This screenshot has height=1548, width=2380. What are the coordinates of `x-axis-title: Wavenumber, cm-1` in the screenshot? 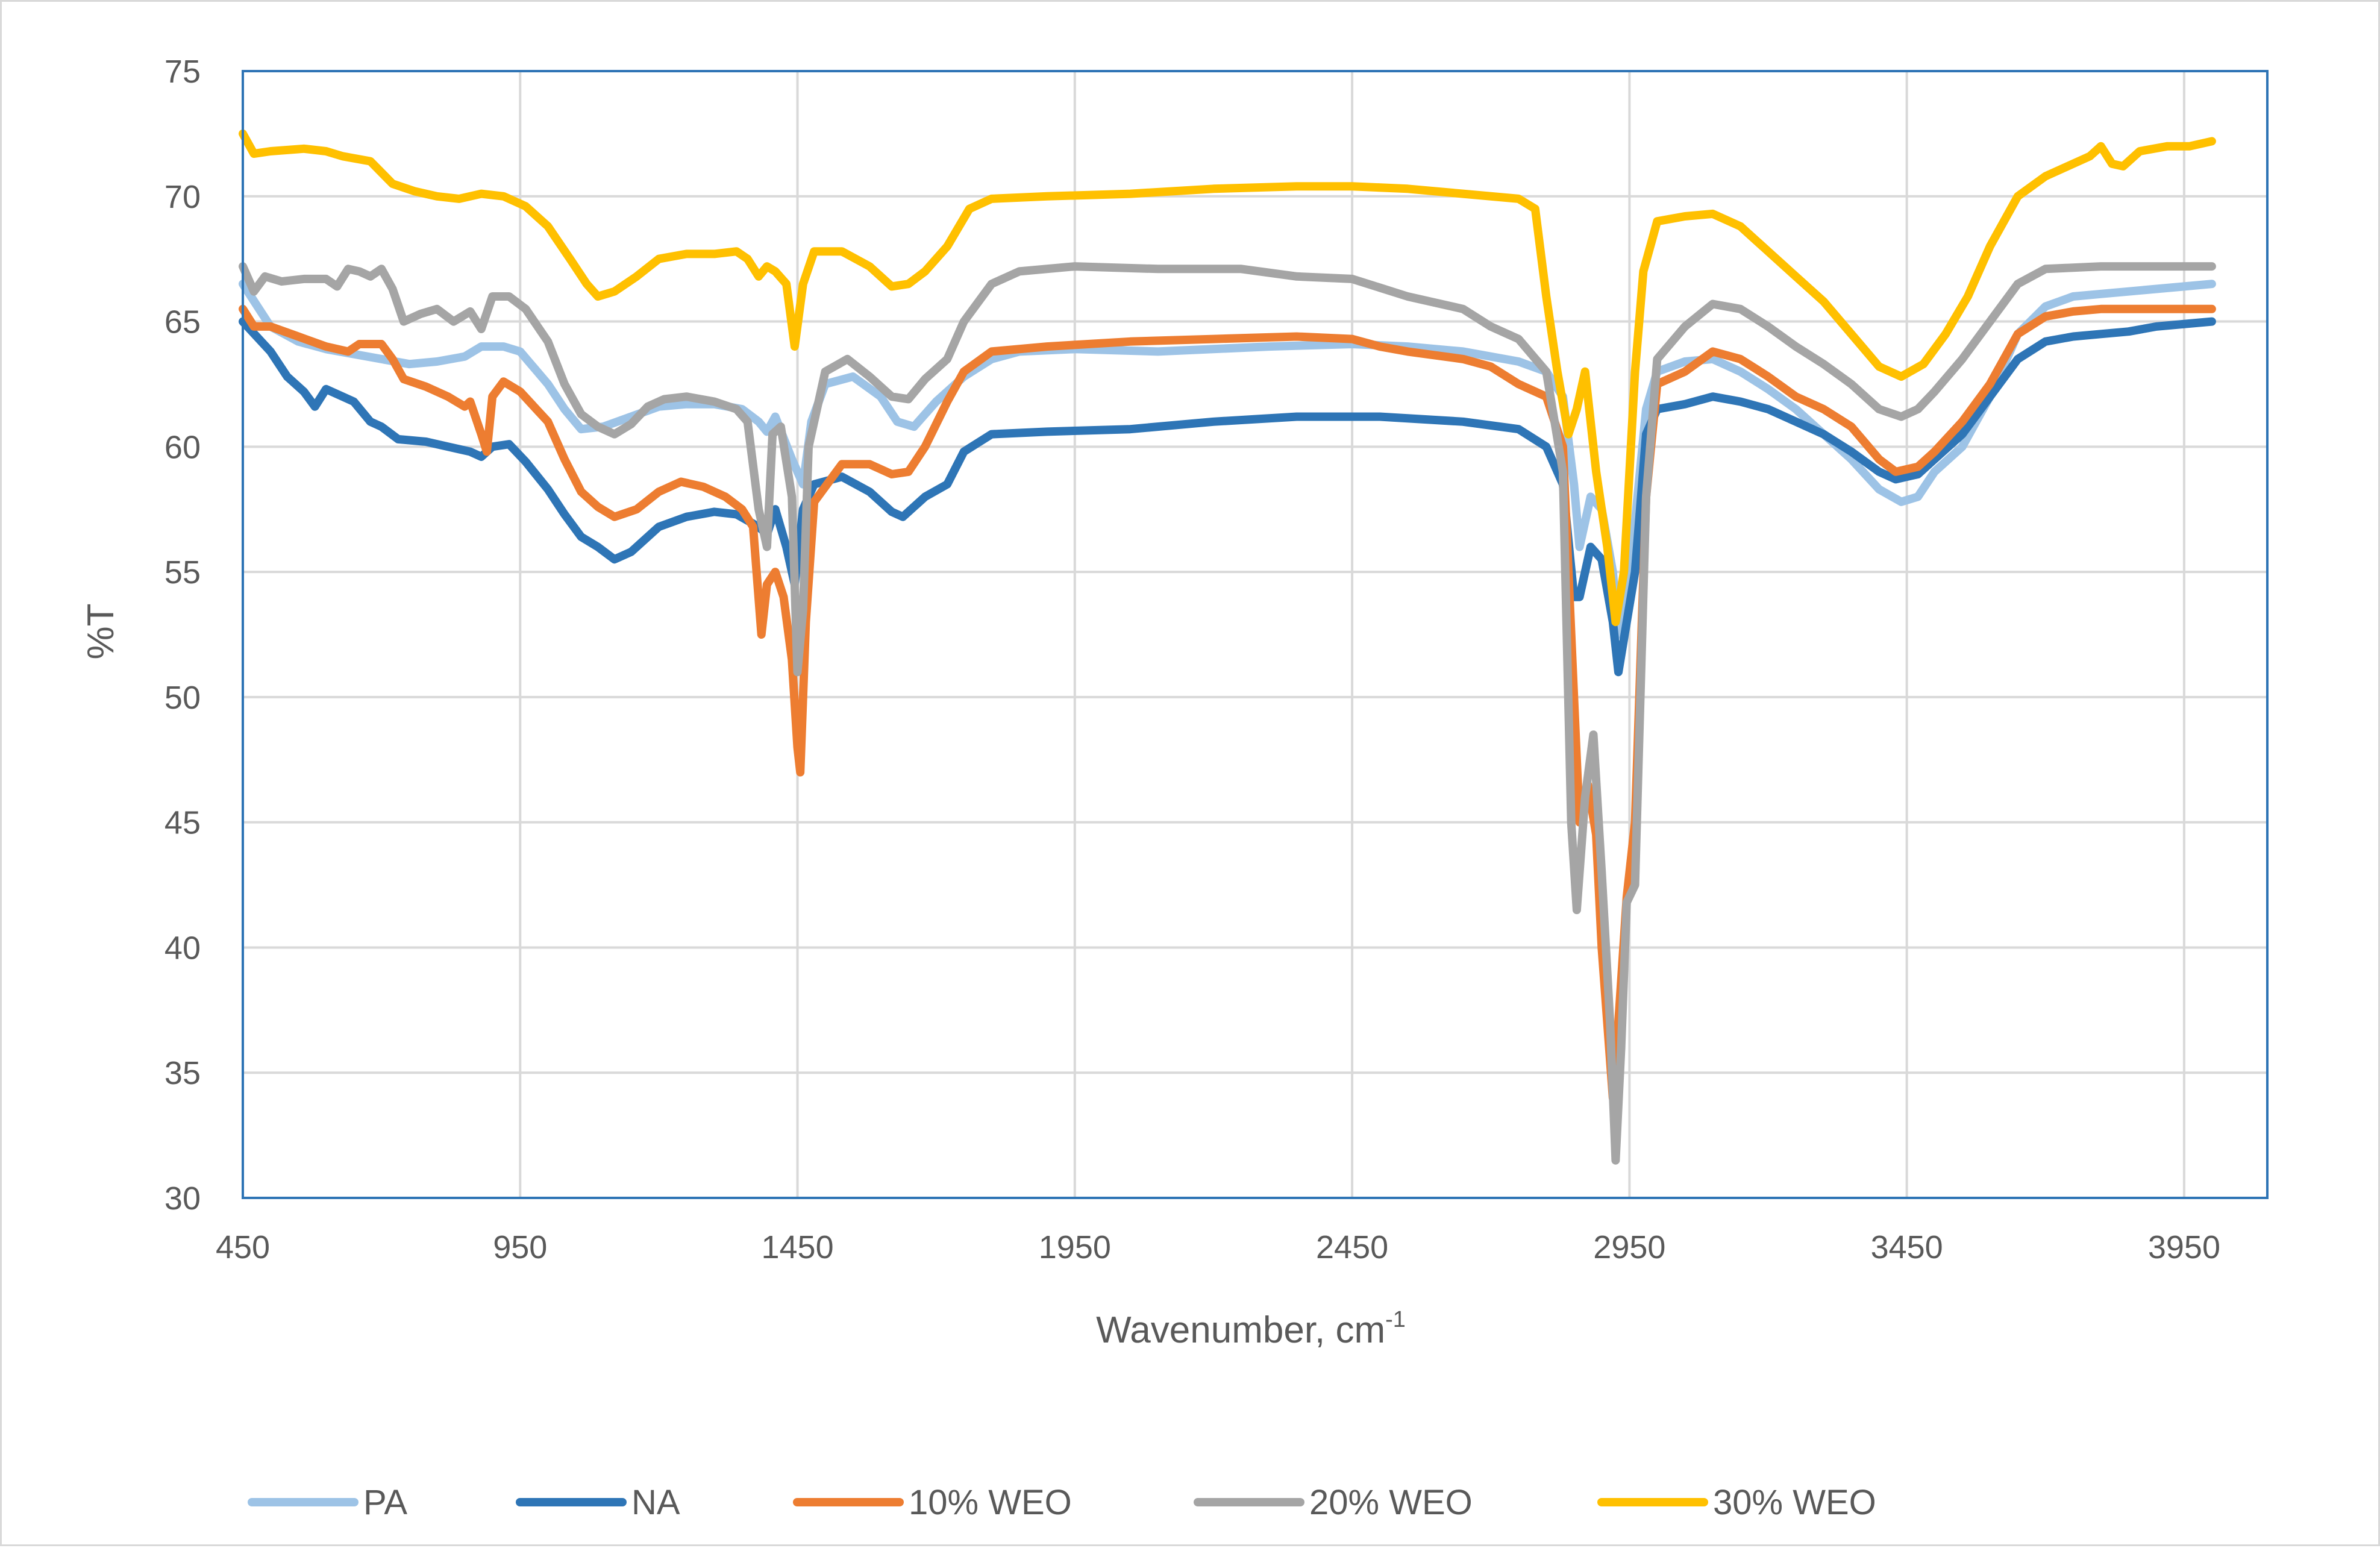 It's located at (1251, 1329).